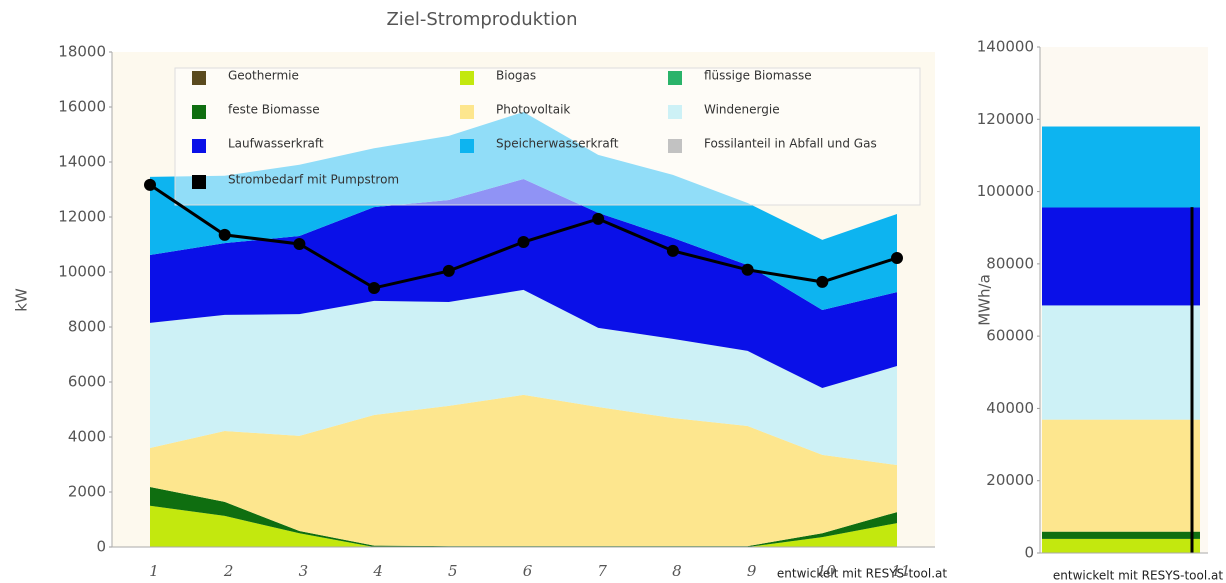  Describe the element at coordinates (790, 144) in the screenshot. I see `legend-label: Fossilanteil in Abfall und Gas` at that location.